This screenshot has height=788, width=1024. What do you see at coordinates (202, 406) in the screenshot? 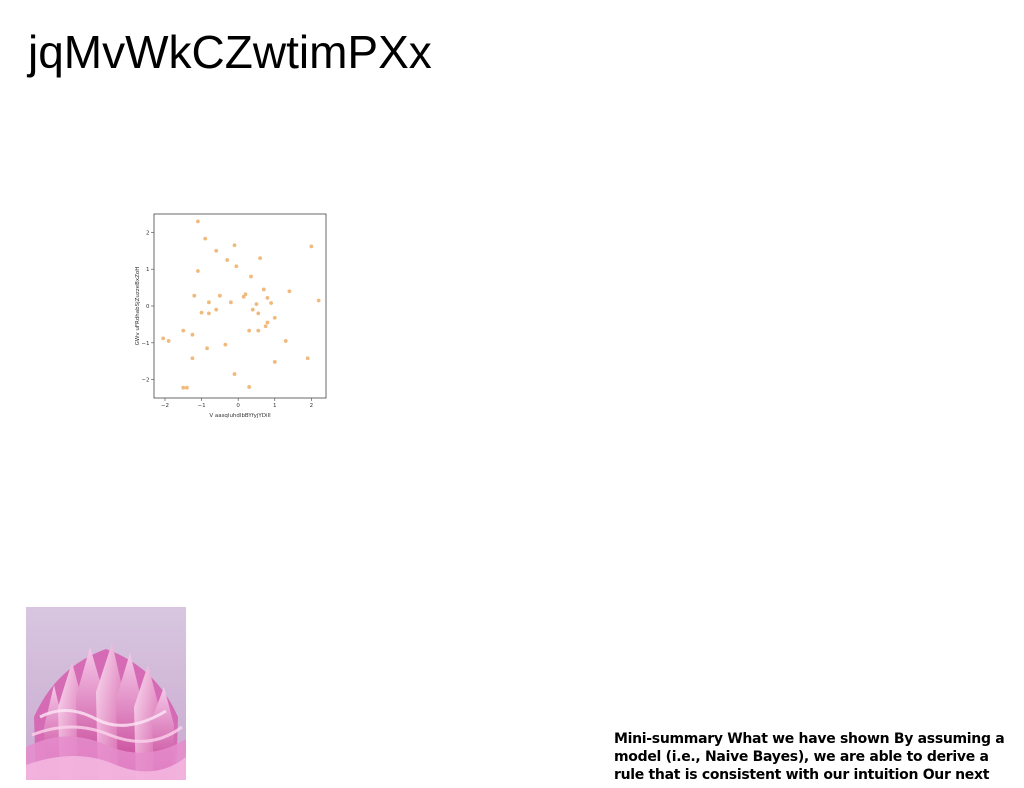
I see `x-tick-label: −1` at bounding box center [202, 406].